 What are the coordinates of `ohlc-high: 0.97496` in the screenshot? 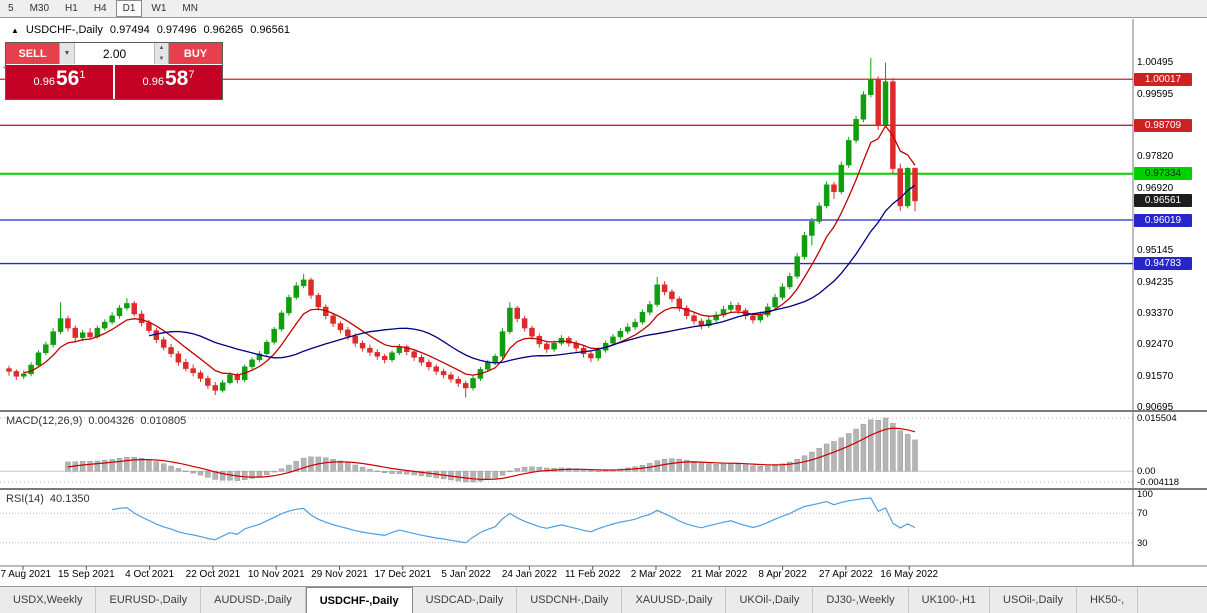 It's located at (176, 30).